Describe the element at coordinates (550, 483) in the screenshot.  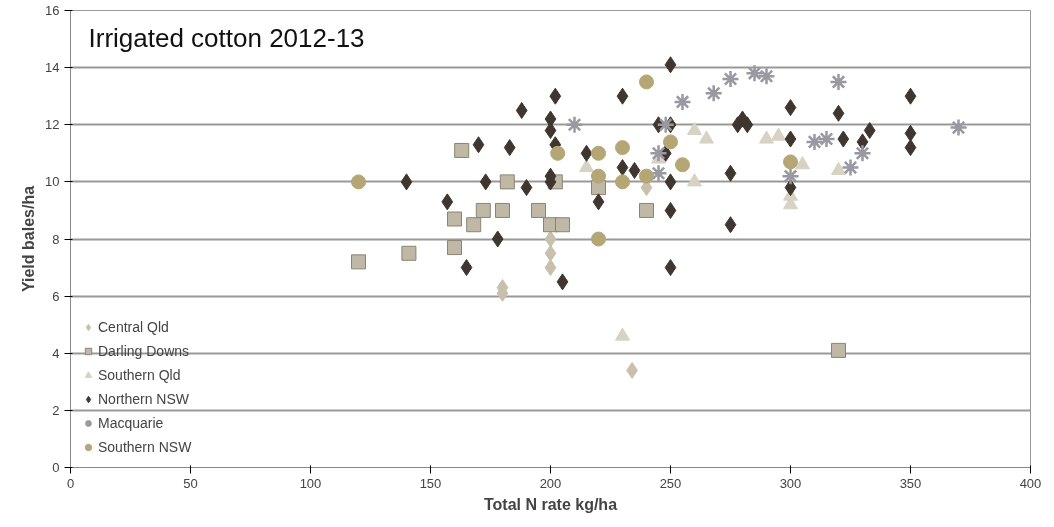
I see `x-tick-label: 200` at that location.